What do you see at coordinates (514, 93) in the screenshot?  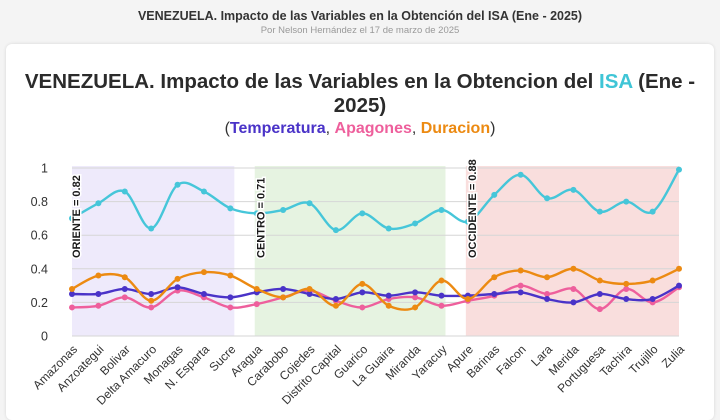 I see `chart-title-part3: (Ene - 2025)` at bounding box center [514, 93].